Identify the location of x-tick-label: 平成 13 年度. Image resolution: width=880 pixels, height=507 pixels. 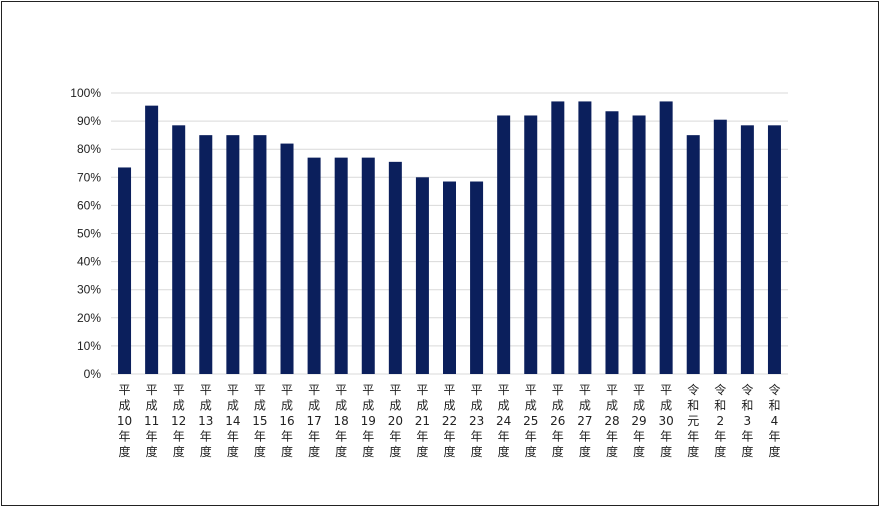
(205, 421).